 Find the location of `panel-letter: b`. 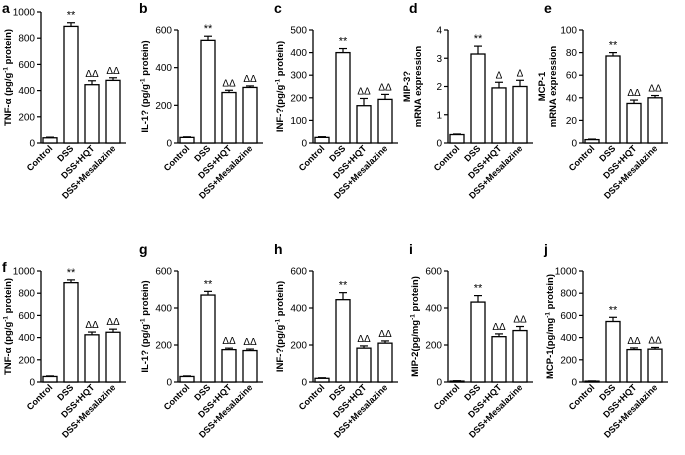

panel-letter: b is located at coordinates (143, 8).